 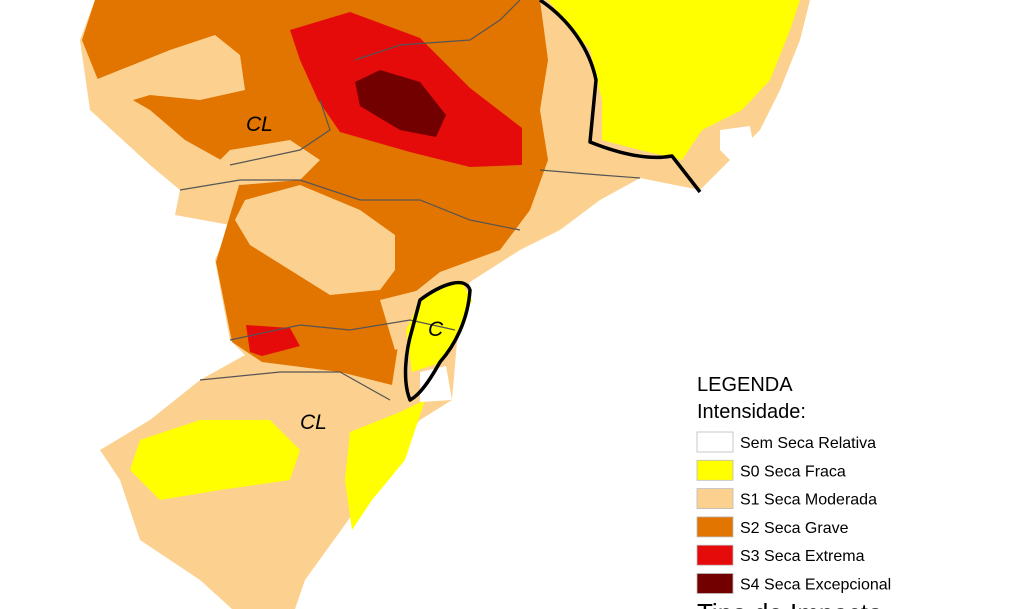 What do you see at coordinates (400, 103) in the screenshot?
I see `region-s4` at bounding box center [400, 103].